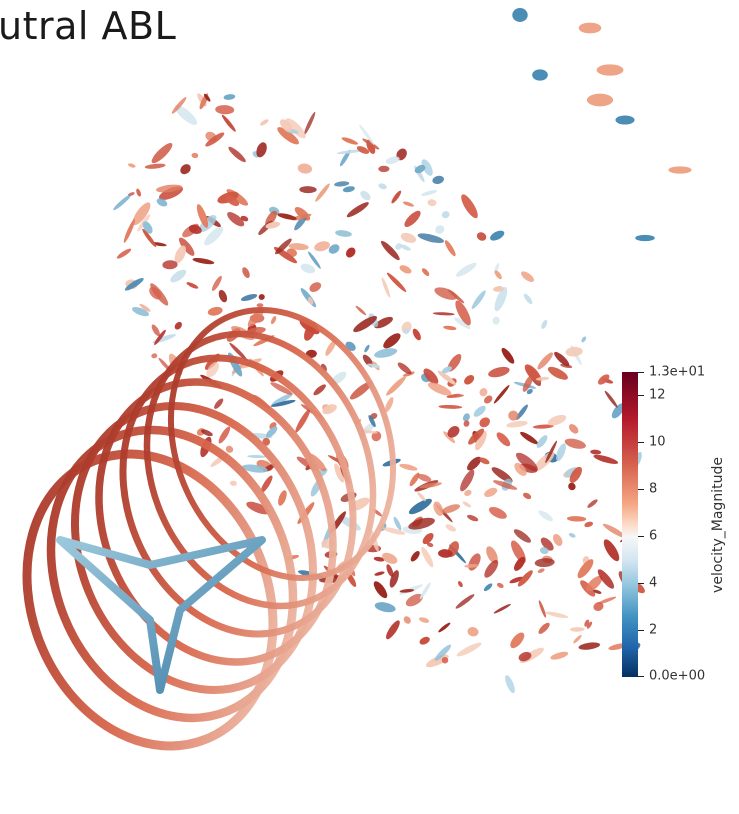 This screenshot has width=739, height=814. I want to click on colorbar-max-label: 1.3e+01, so click(677, 372).